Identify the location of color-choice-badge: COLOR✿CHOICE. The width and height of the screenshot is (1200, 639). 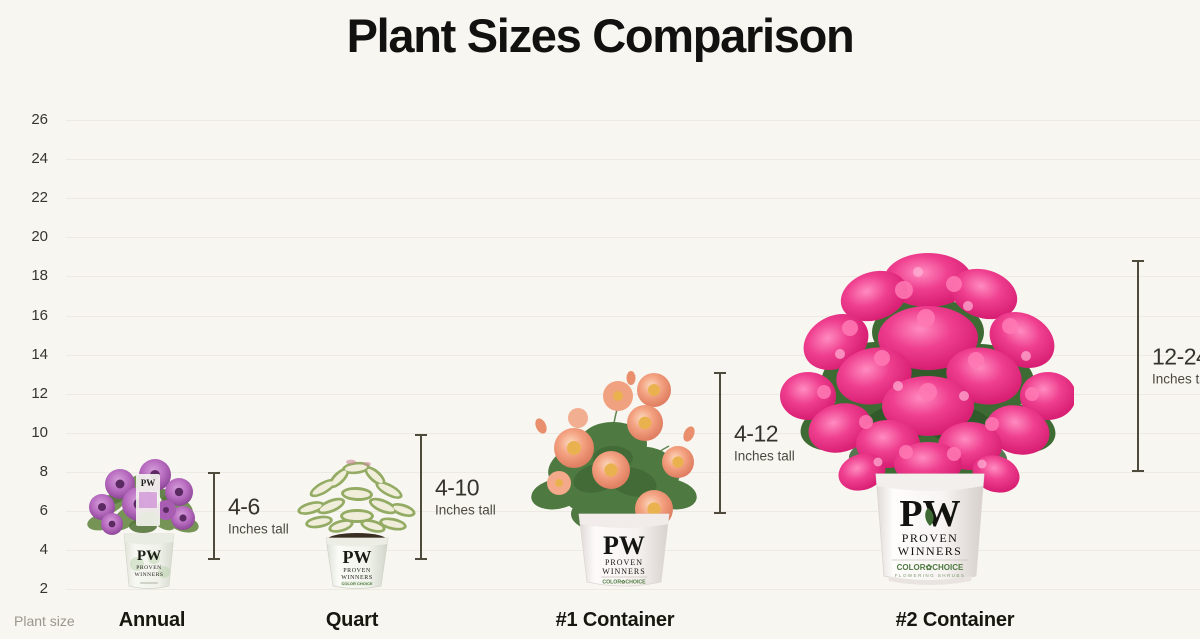
(624, 583).